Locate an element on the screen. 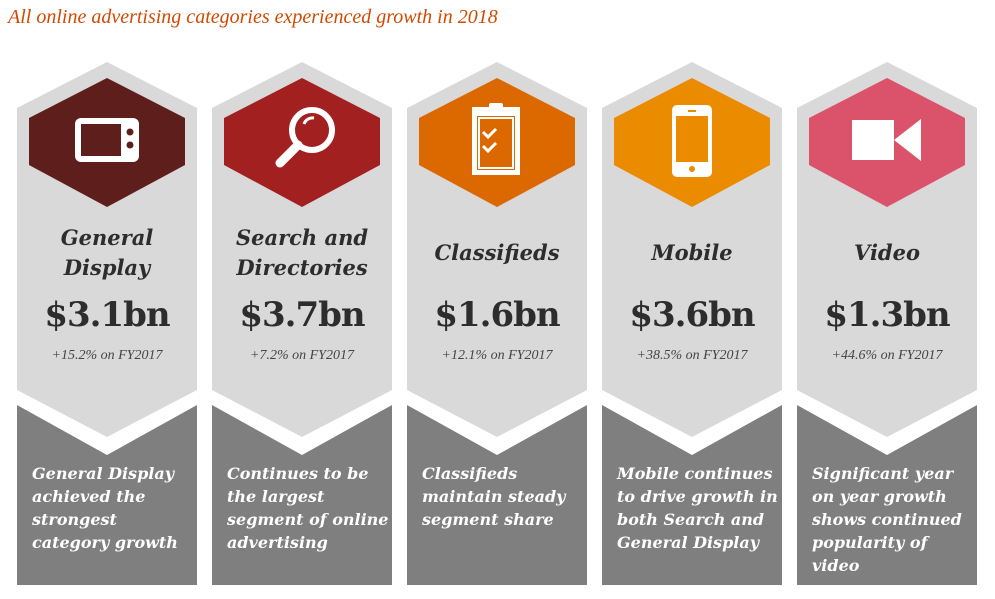 This screenshot has height=599, width=995. category-growth: +7.2% on FY2017 is located at coordinates (302, 355).